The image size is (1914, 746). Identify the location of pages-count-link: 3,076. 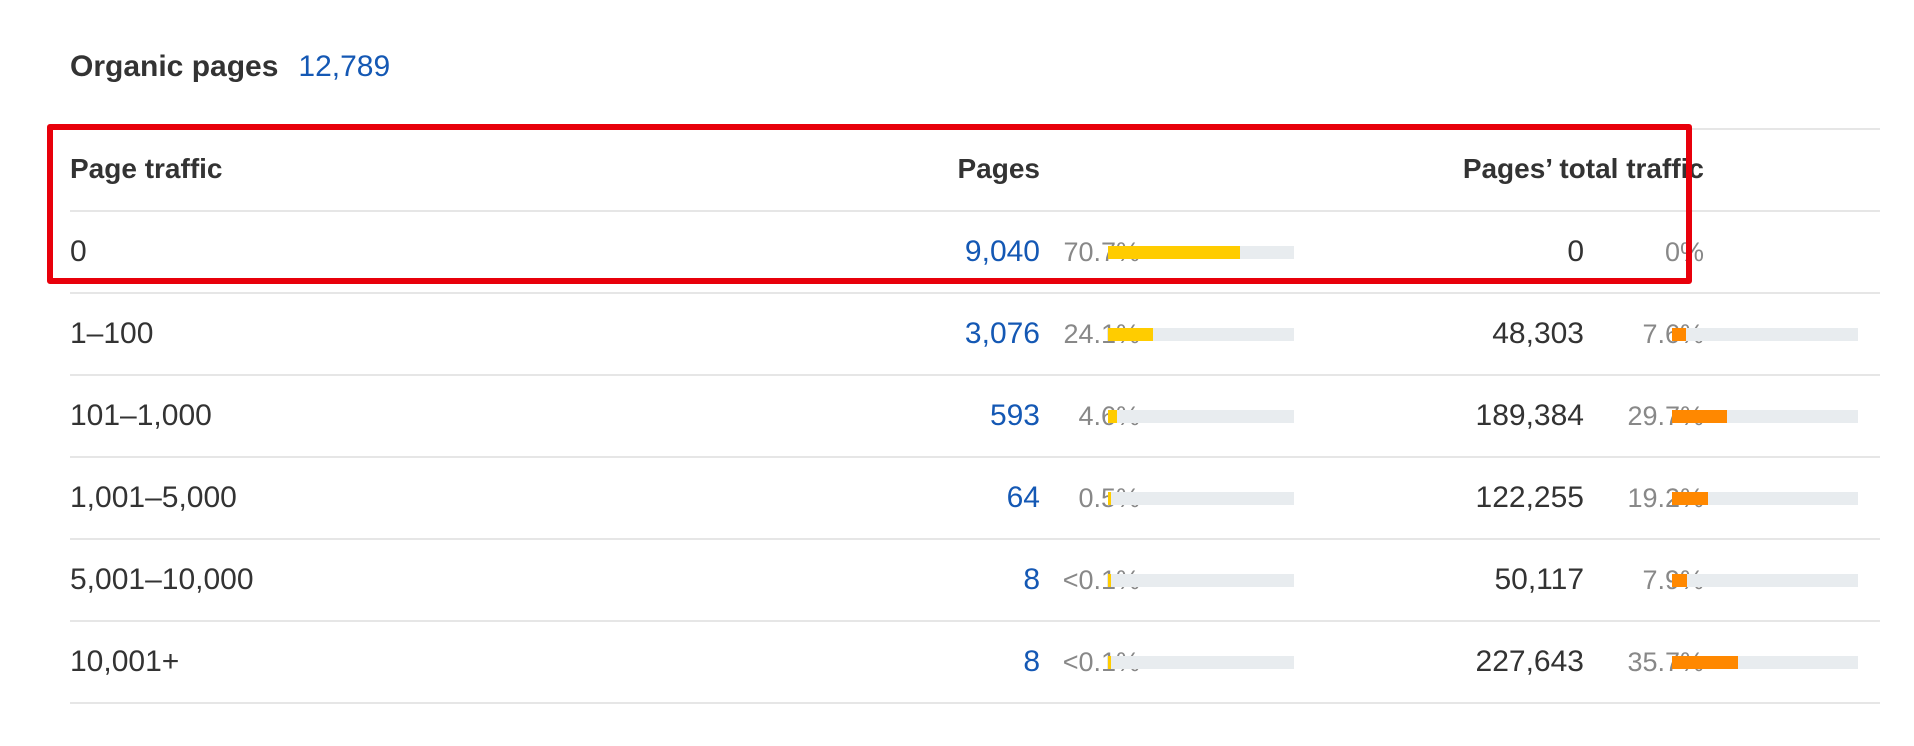
(1002, 333).